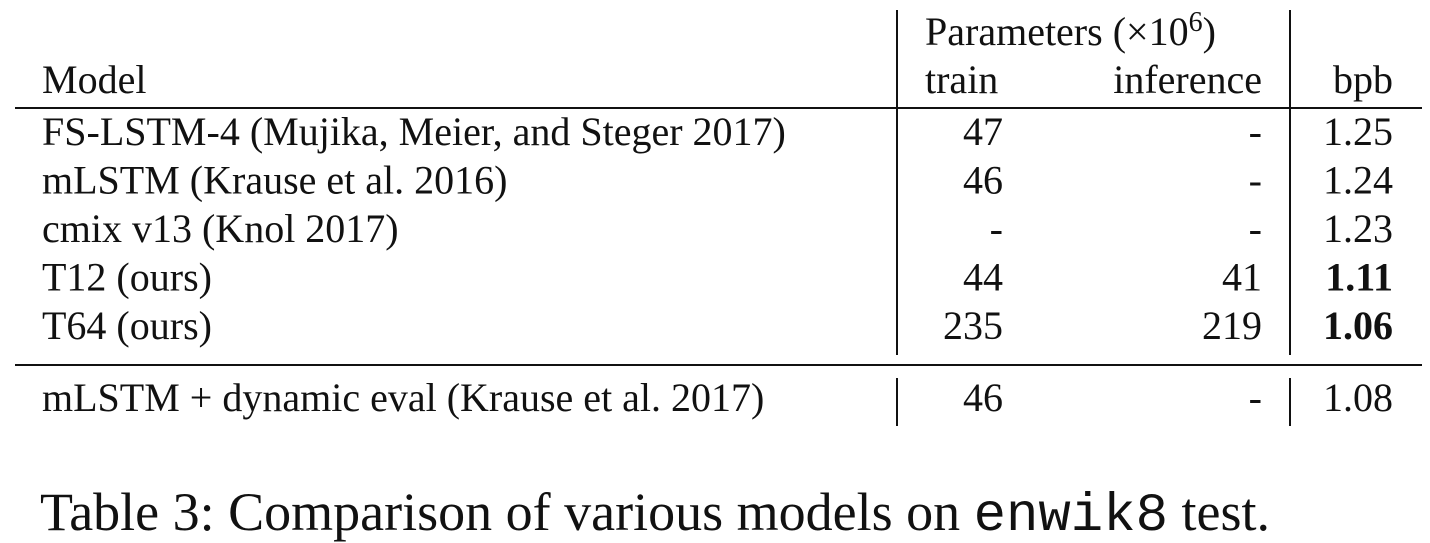  Describe the element at coordinates (507, 512) in the screenshot. I see `caption-text: Table 3: Comparison of various models on` at that location.